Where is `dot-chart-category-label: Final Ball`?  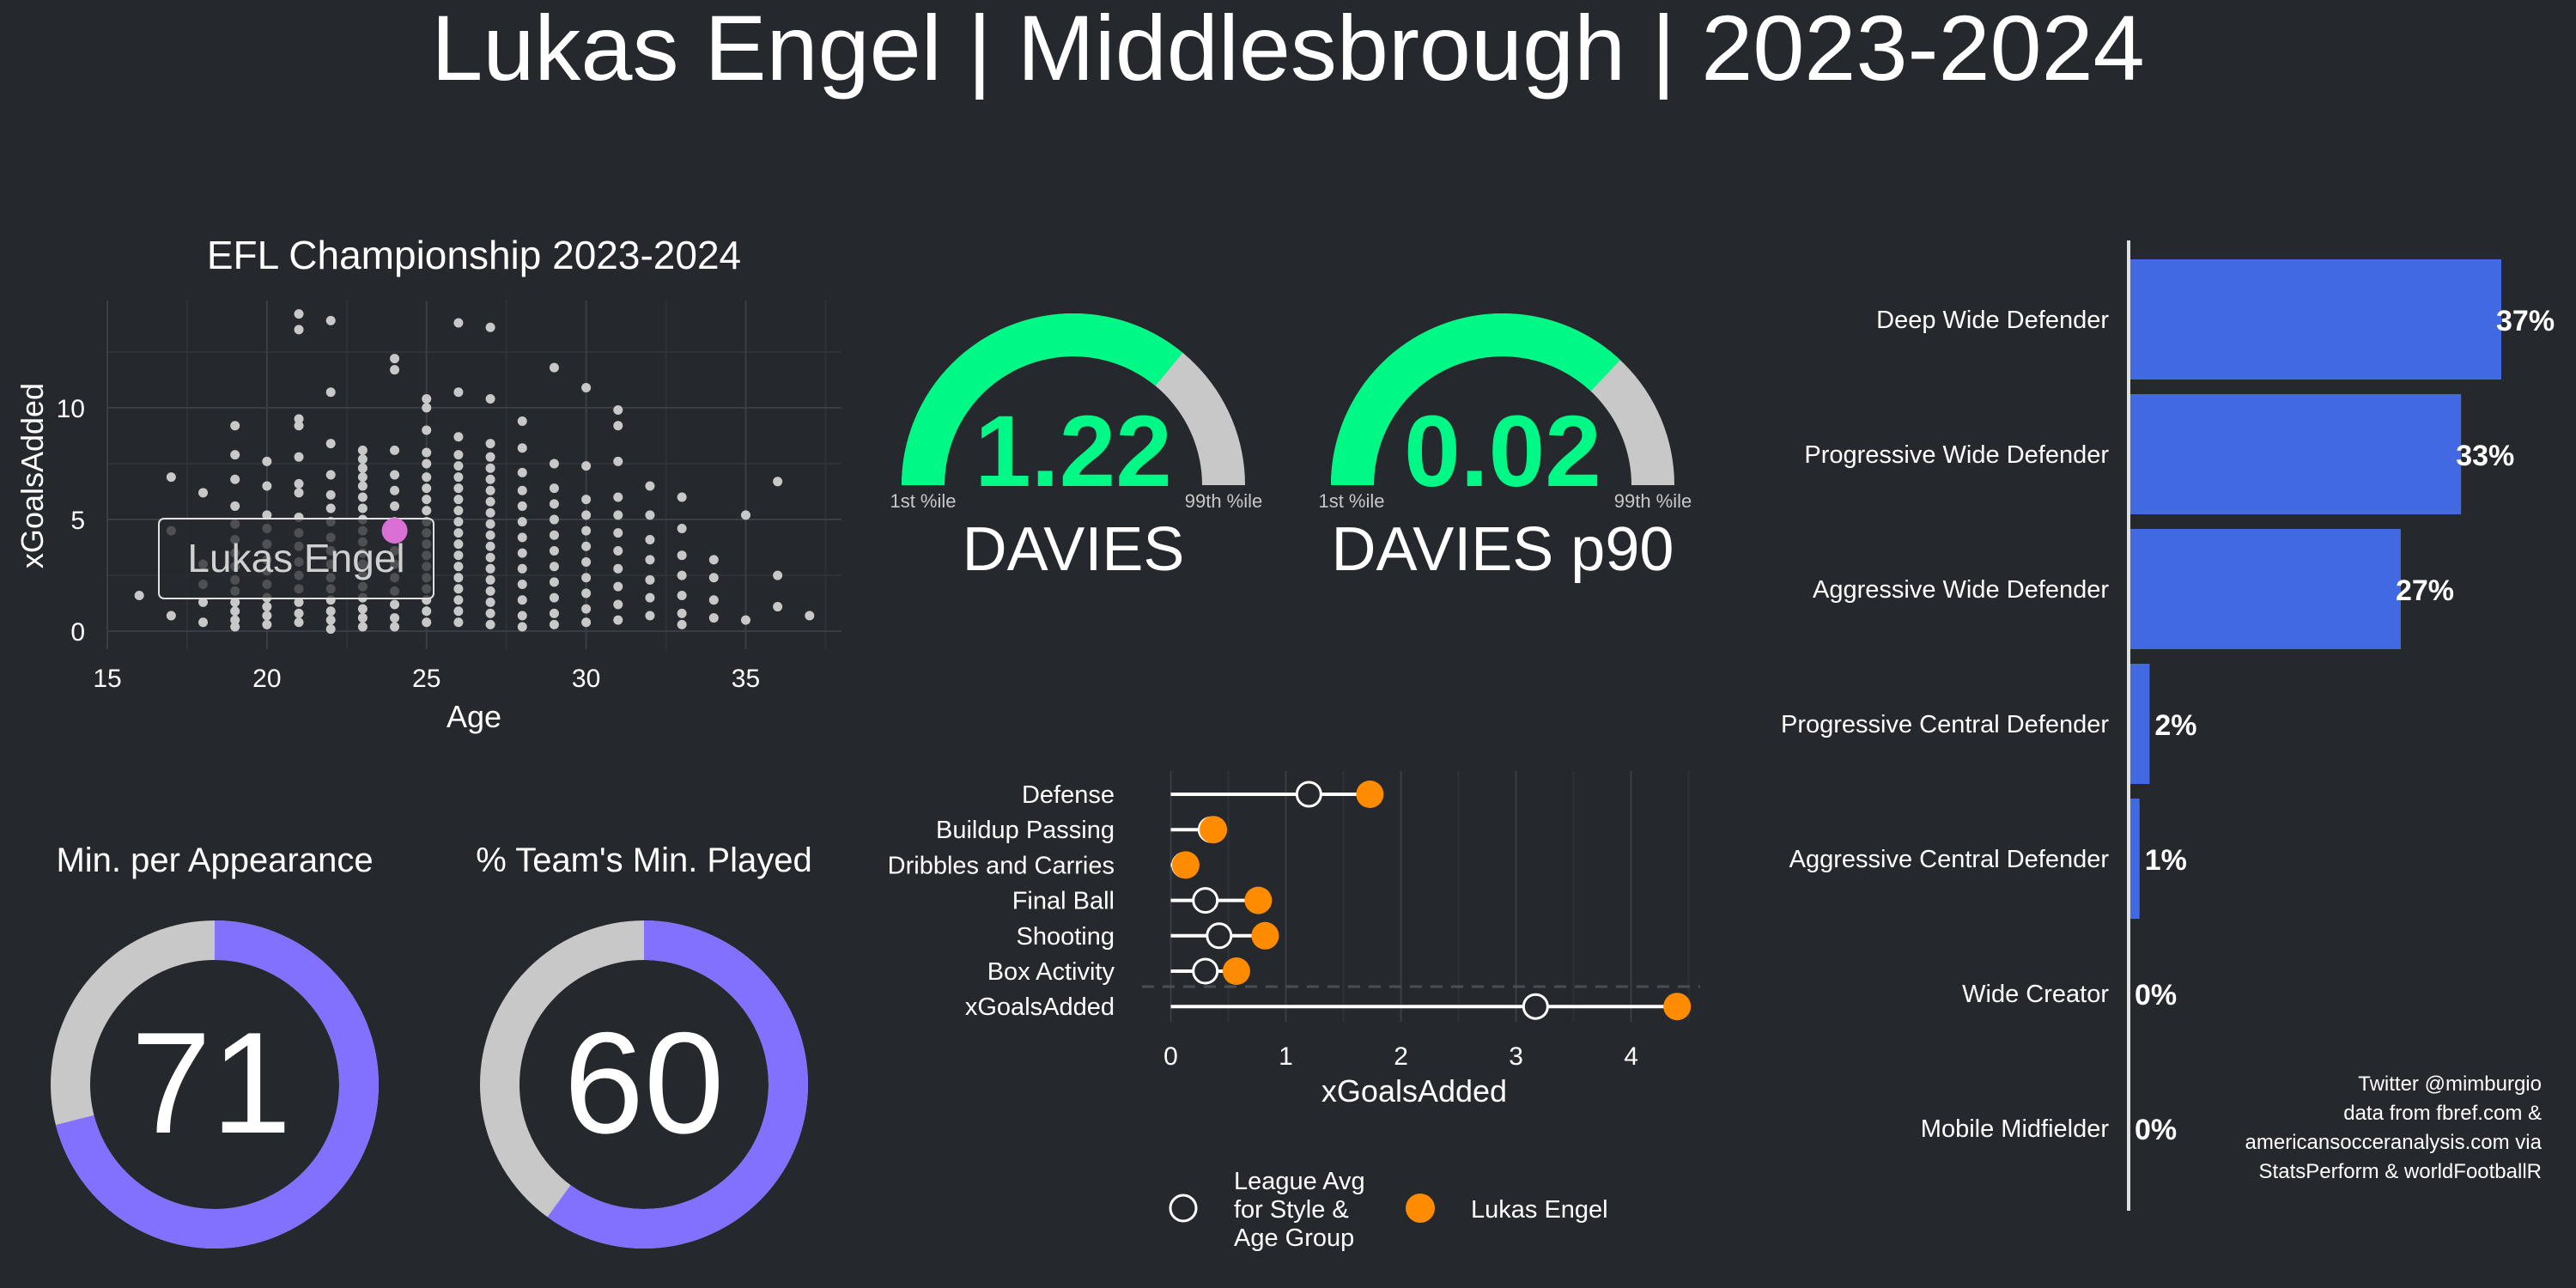 dot-chart-category-label: Final Ball is located at coordinates (1063, 902).